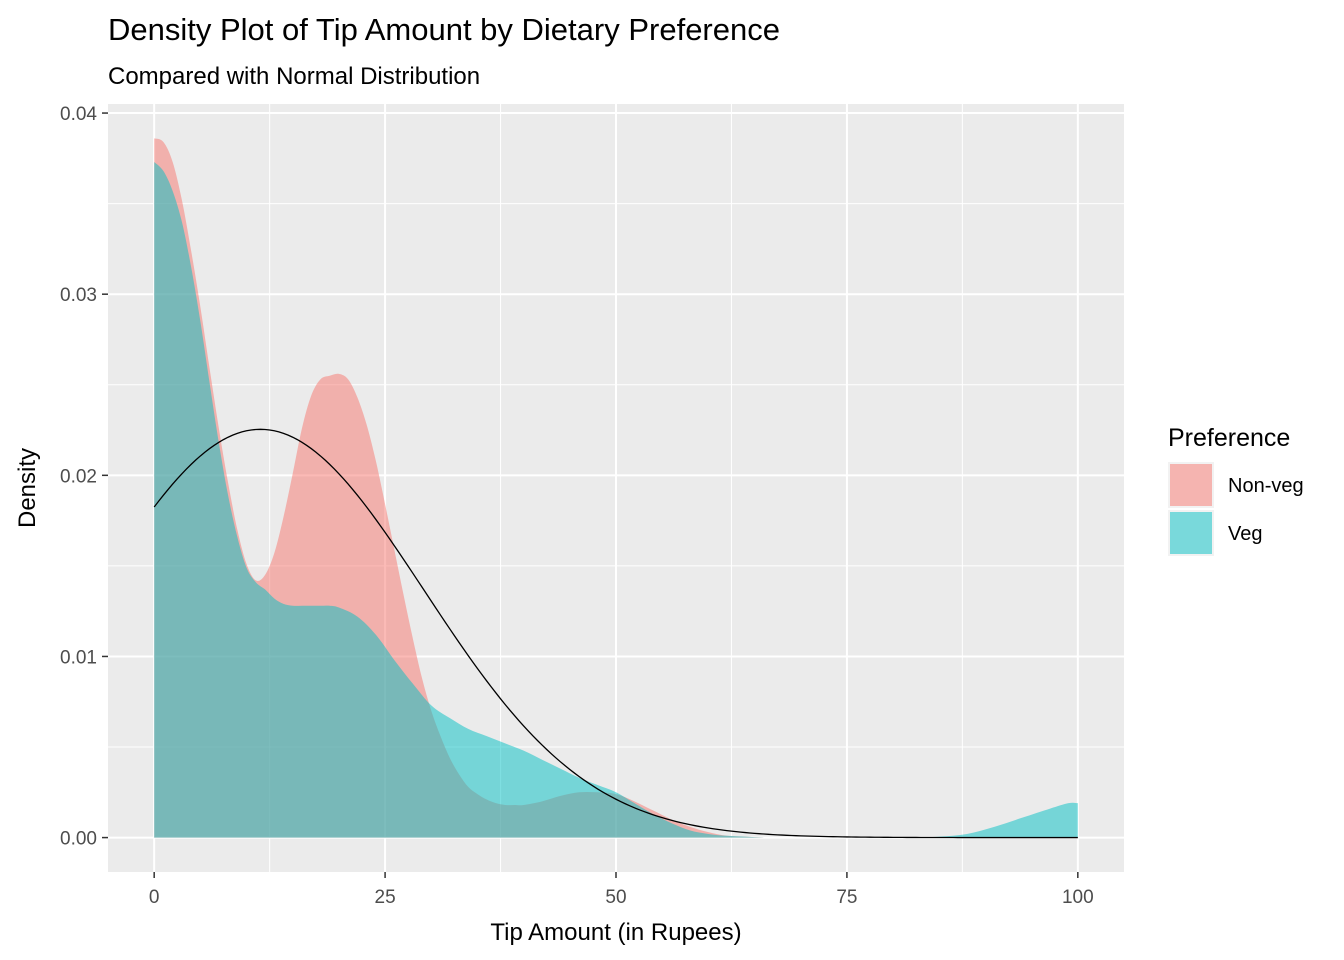 Image resolution: width=1344 pixels, height=960 pixels. I want to click on legend: Preference Non-veg Veg, so click(1236, 490).